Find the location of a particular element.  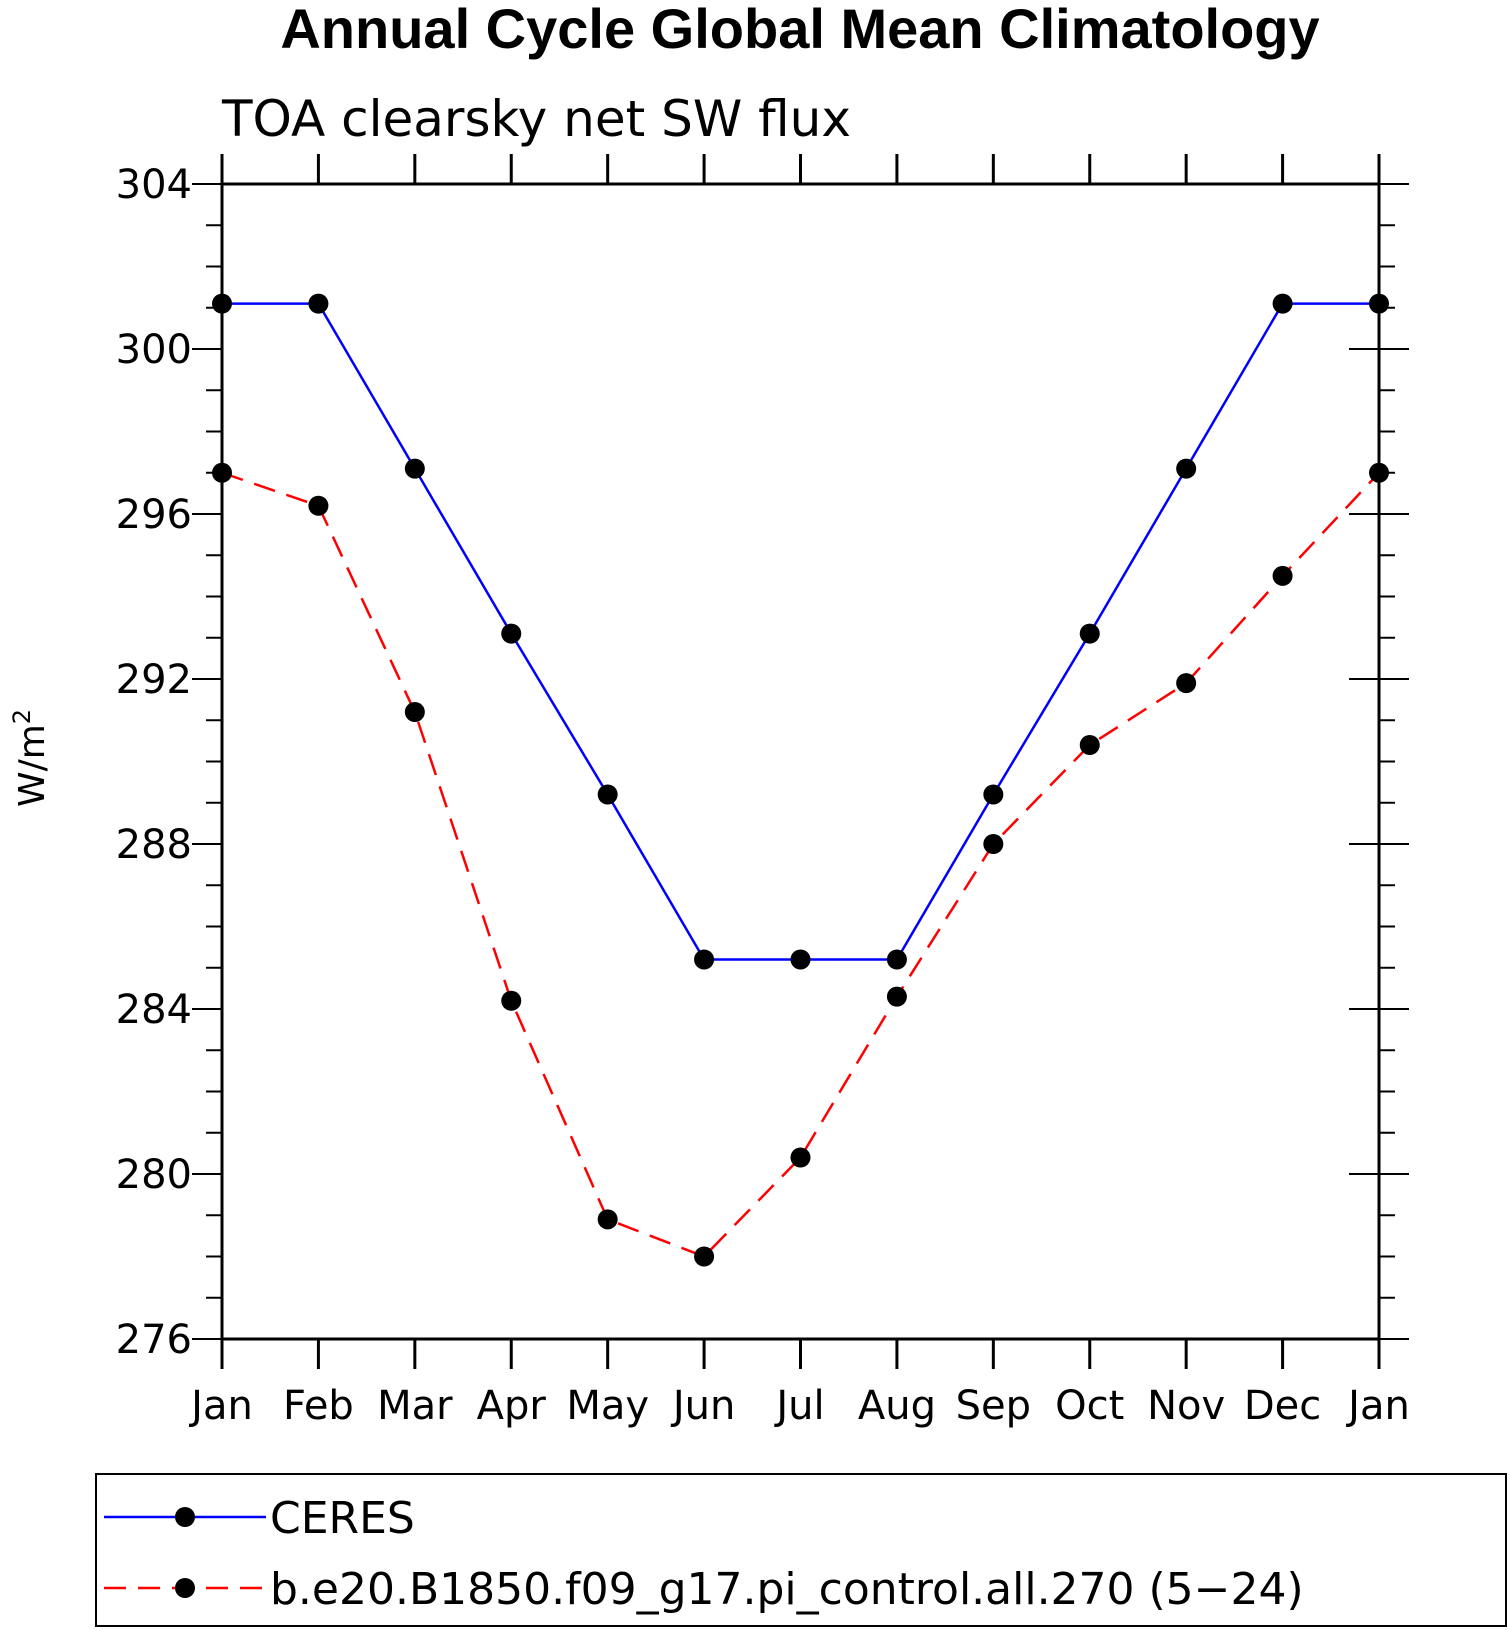

y-axis-label: W/m2 is located at coordinates (30, 758).